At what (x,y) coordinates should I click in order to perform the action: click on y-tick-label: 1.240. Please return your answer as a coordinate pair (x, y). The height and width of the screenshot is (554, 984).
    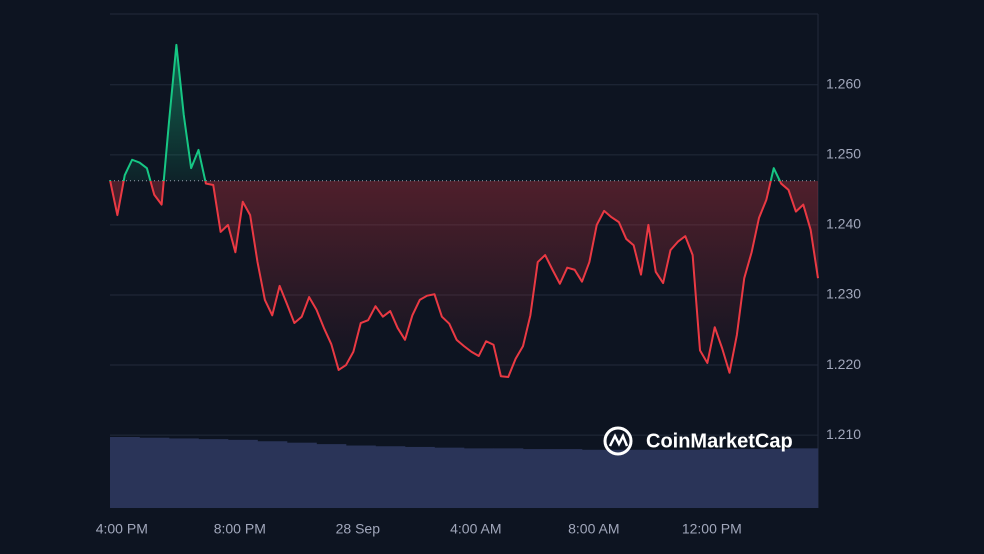
    Looking at the image, I should click on (843, 224).